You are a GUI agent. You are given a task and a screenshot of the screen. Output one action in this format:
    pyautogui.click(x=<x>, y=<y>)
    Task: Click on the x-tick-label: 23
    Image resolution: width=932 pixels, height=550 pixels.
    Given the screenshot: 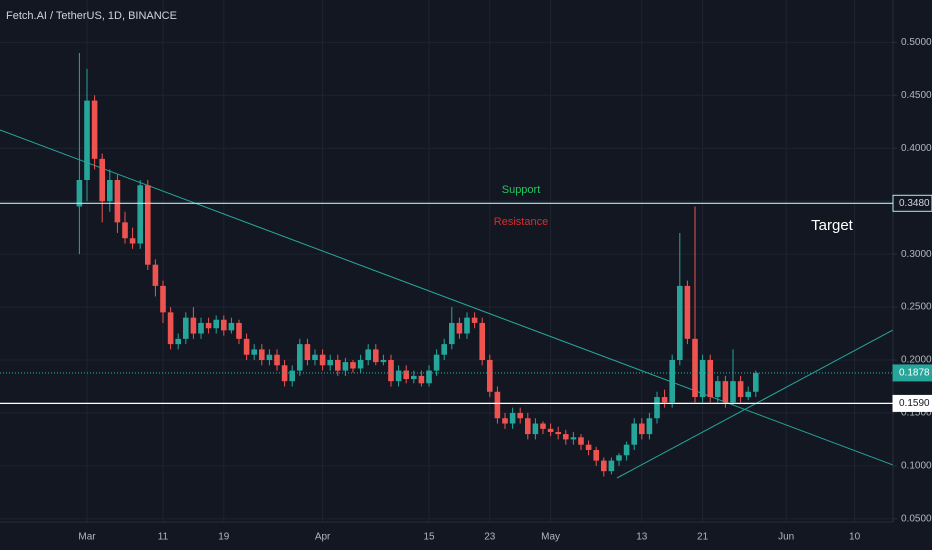 What is the action you would take?
    pyautogui.click(x=490, y=537)
    